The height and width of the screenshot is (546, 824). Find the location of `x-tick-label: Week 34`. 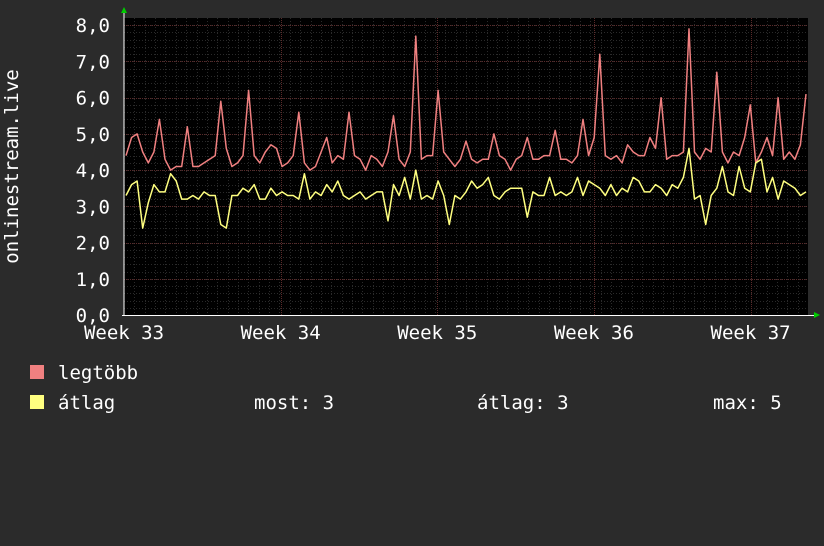

x-tick-label: Week 34 is located at coordinates (281, 333).